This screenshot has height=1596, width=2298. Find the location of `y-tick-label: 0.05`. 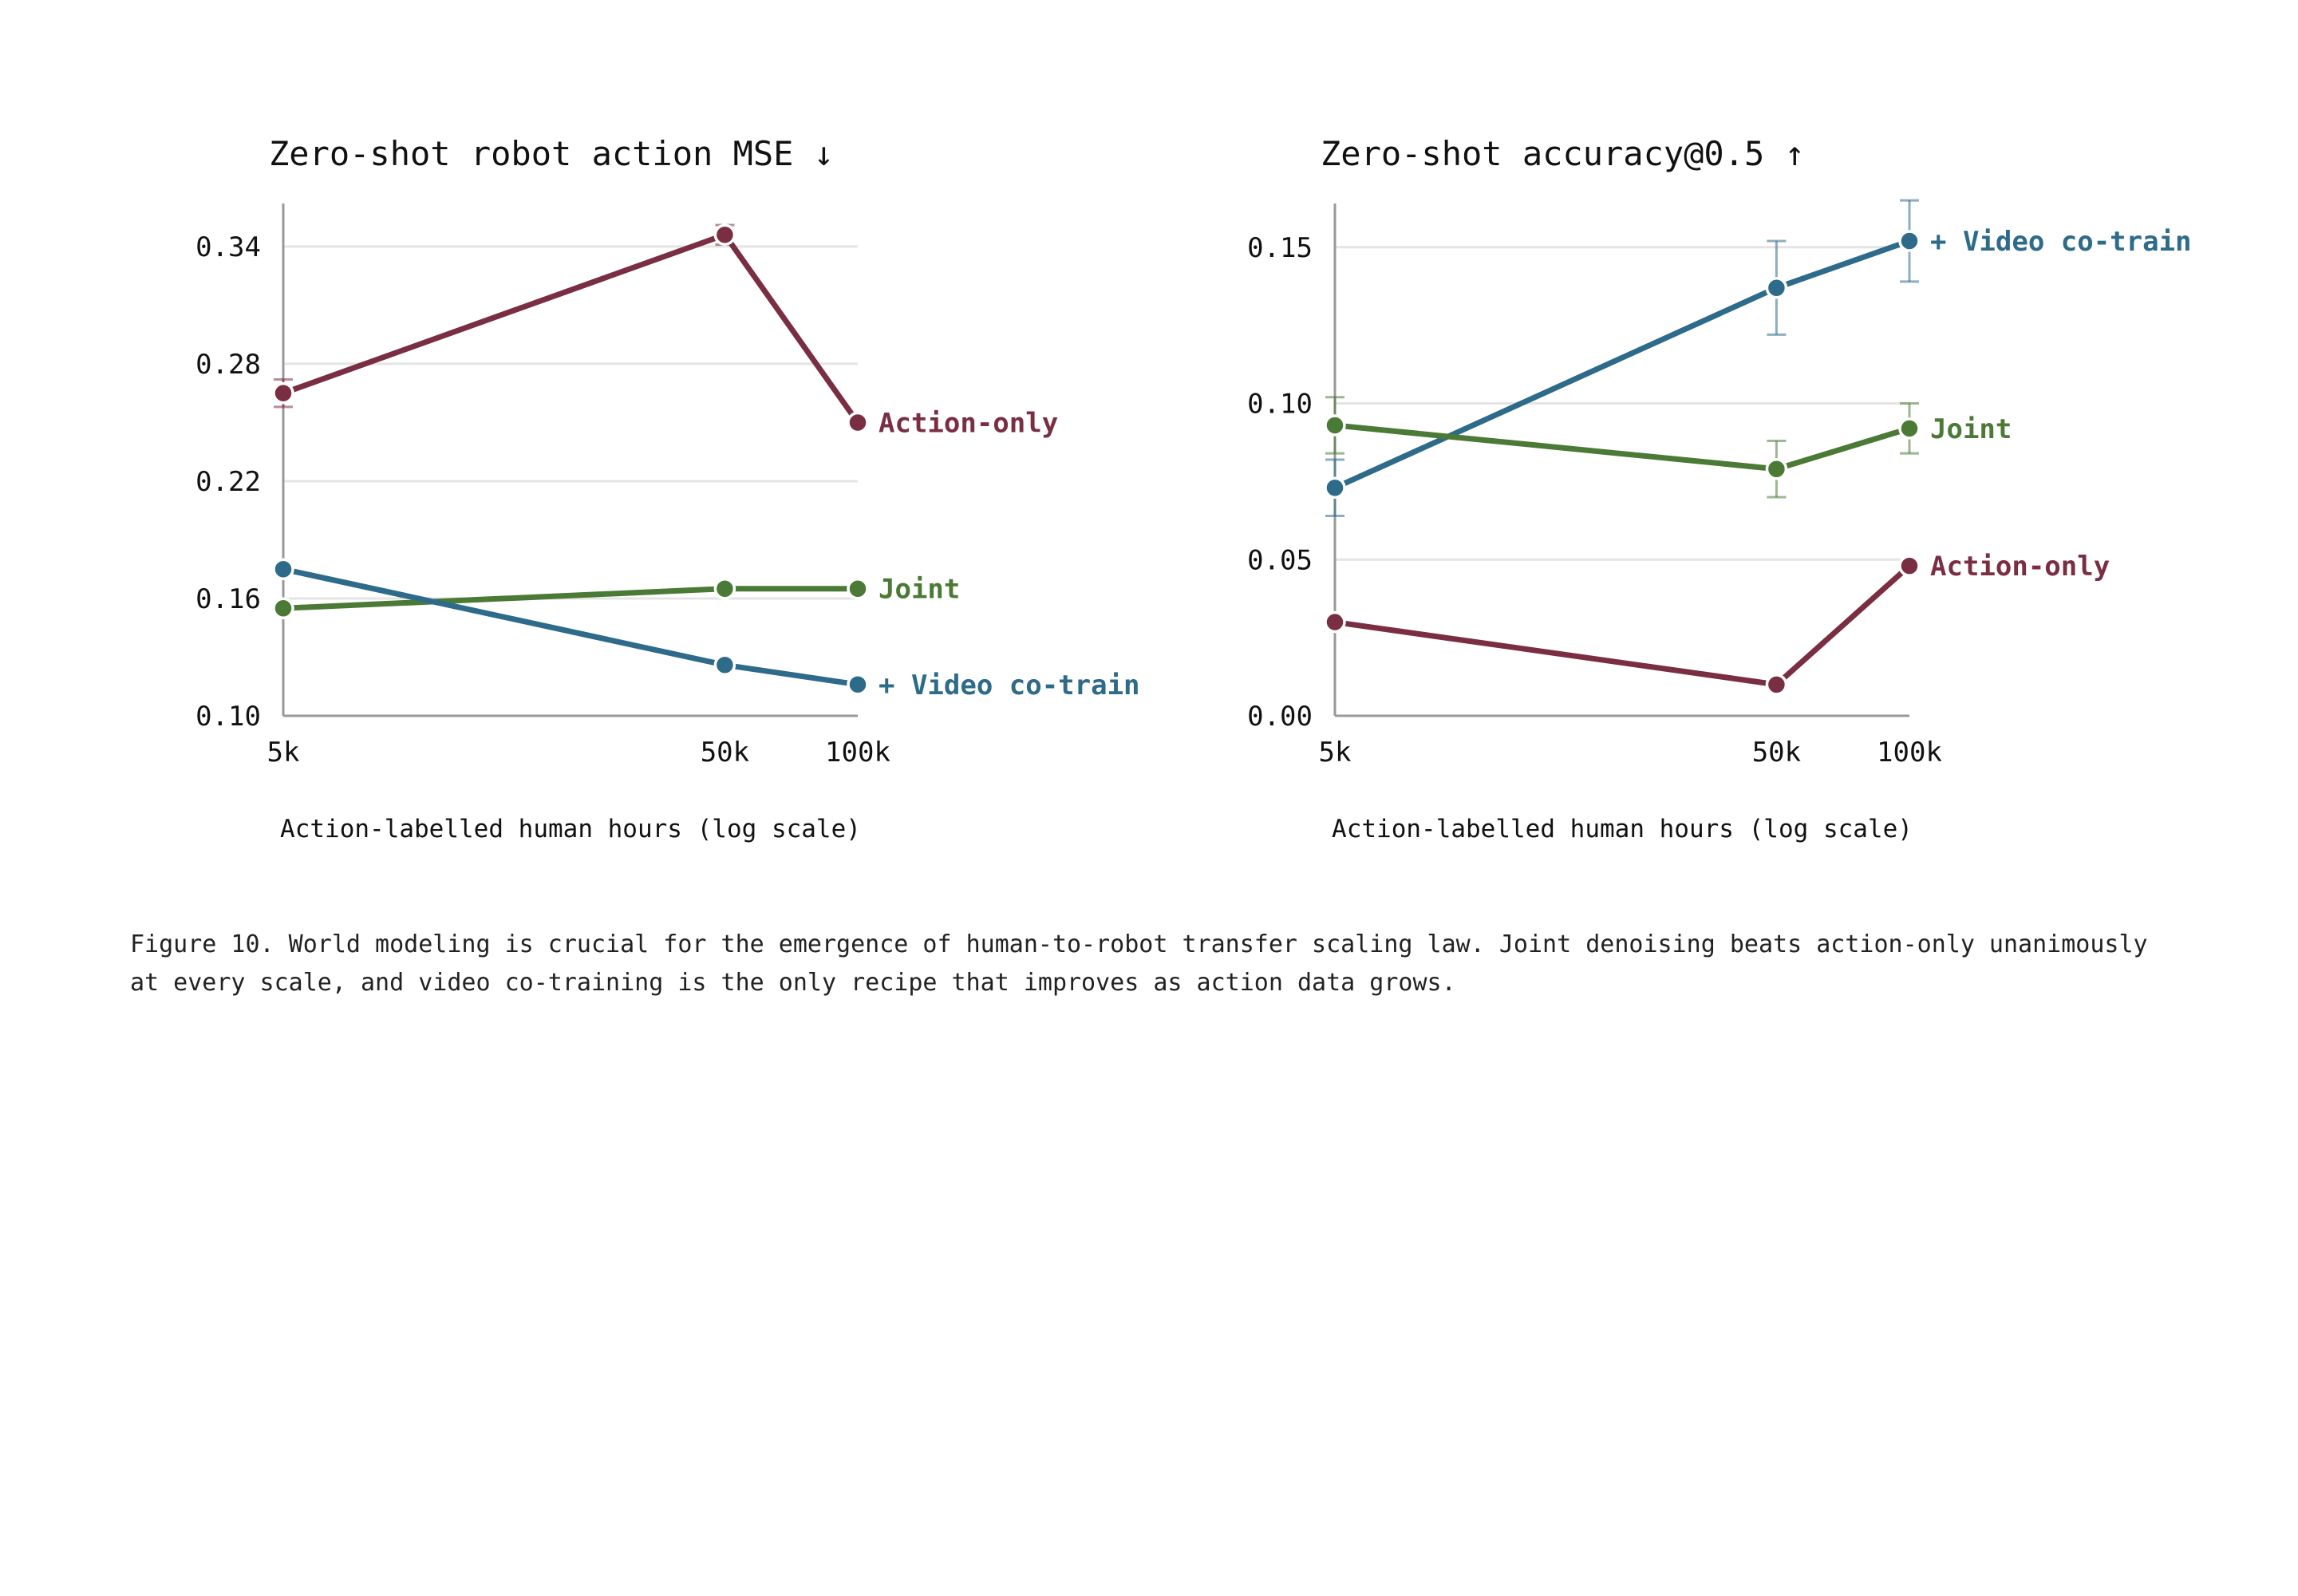

y-tick-label: 0.05 is located at coordinates (1280, 560).